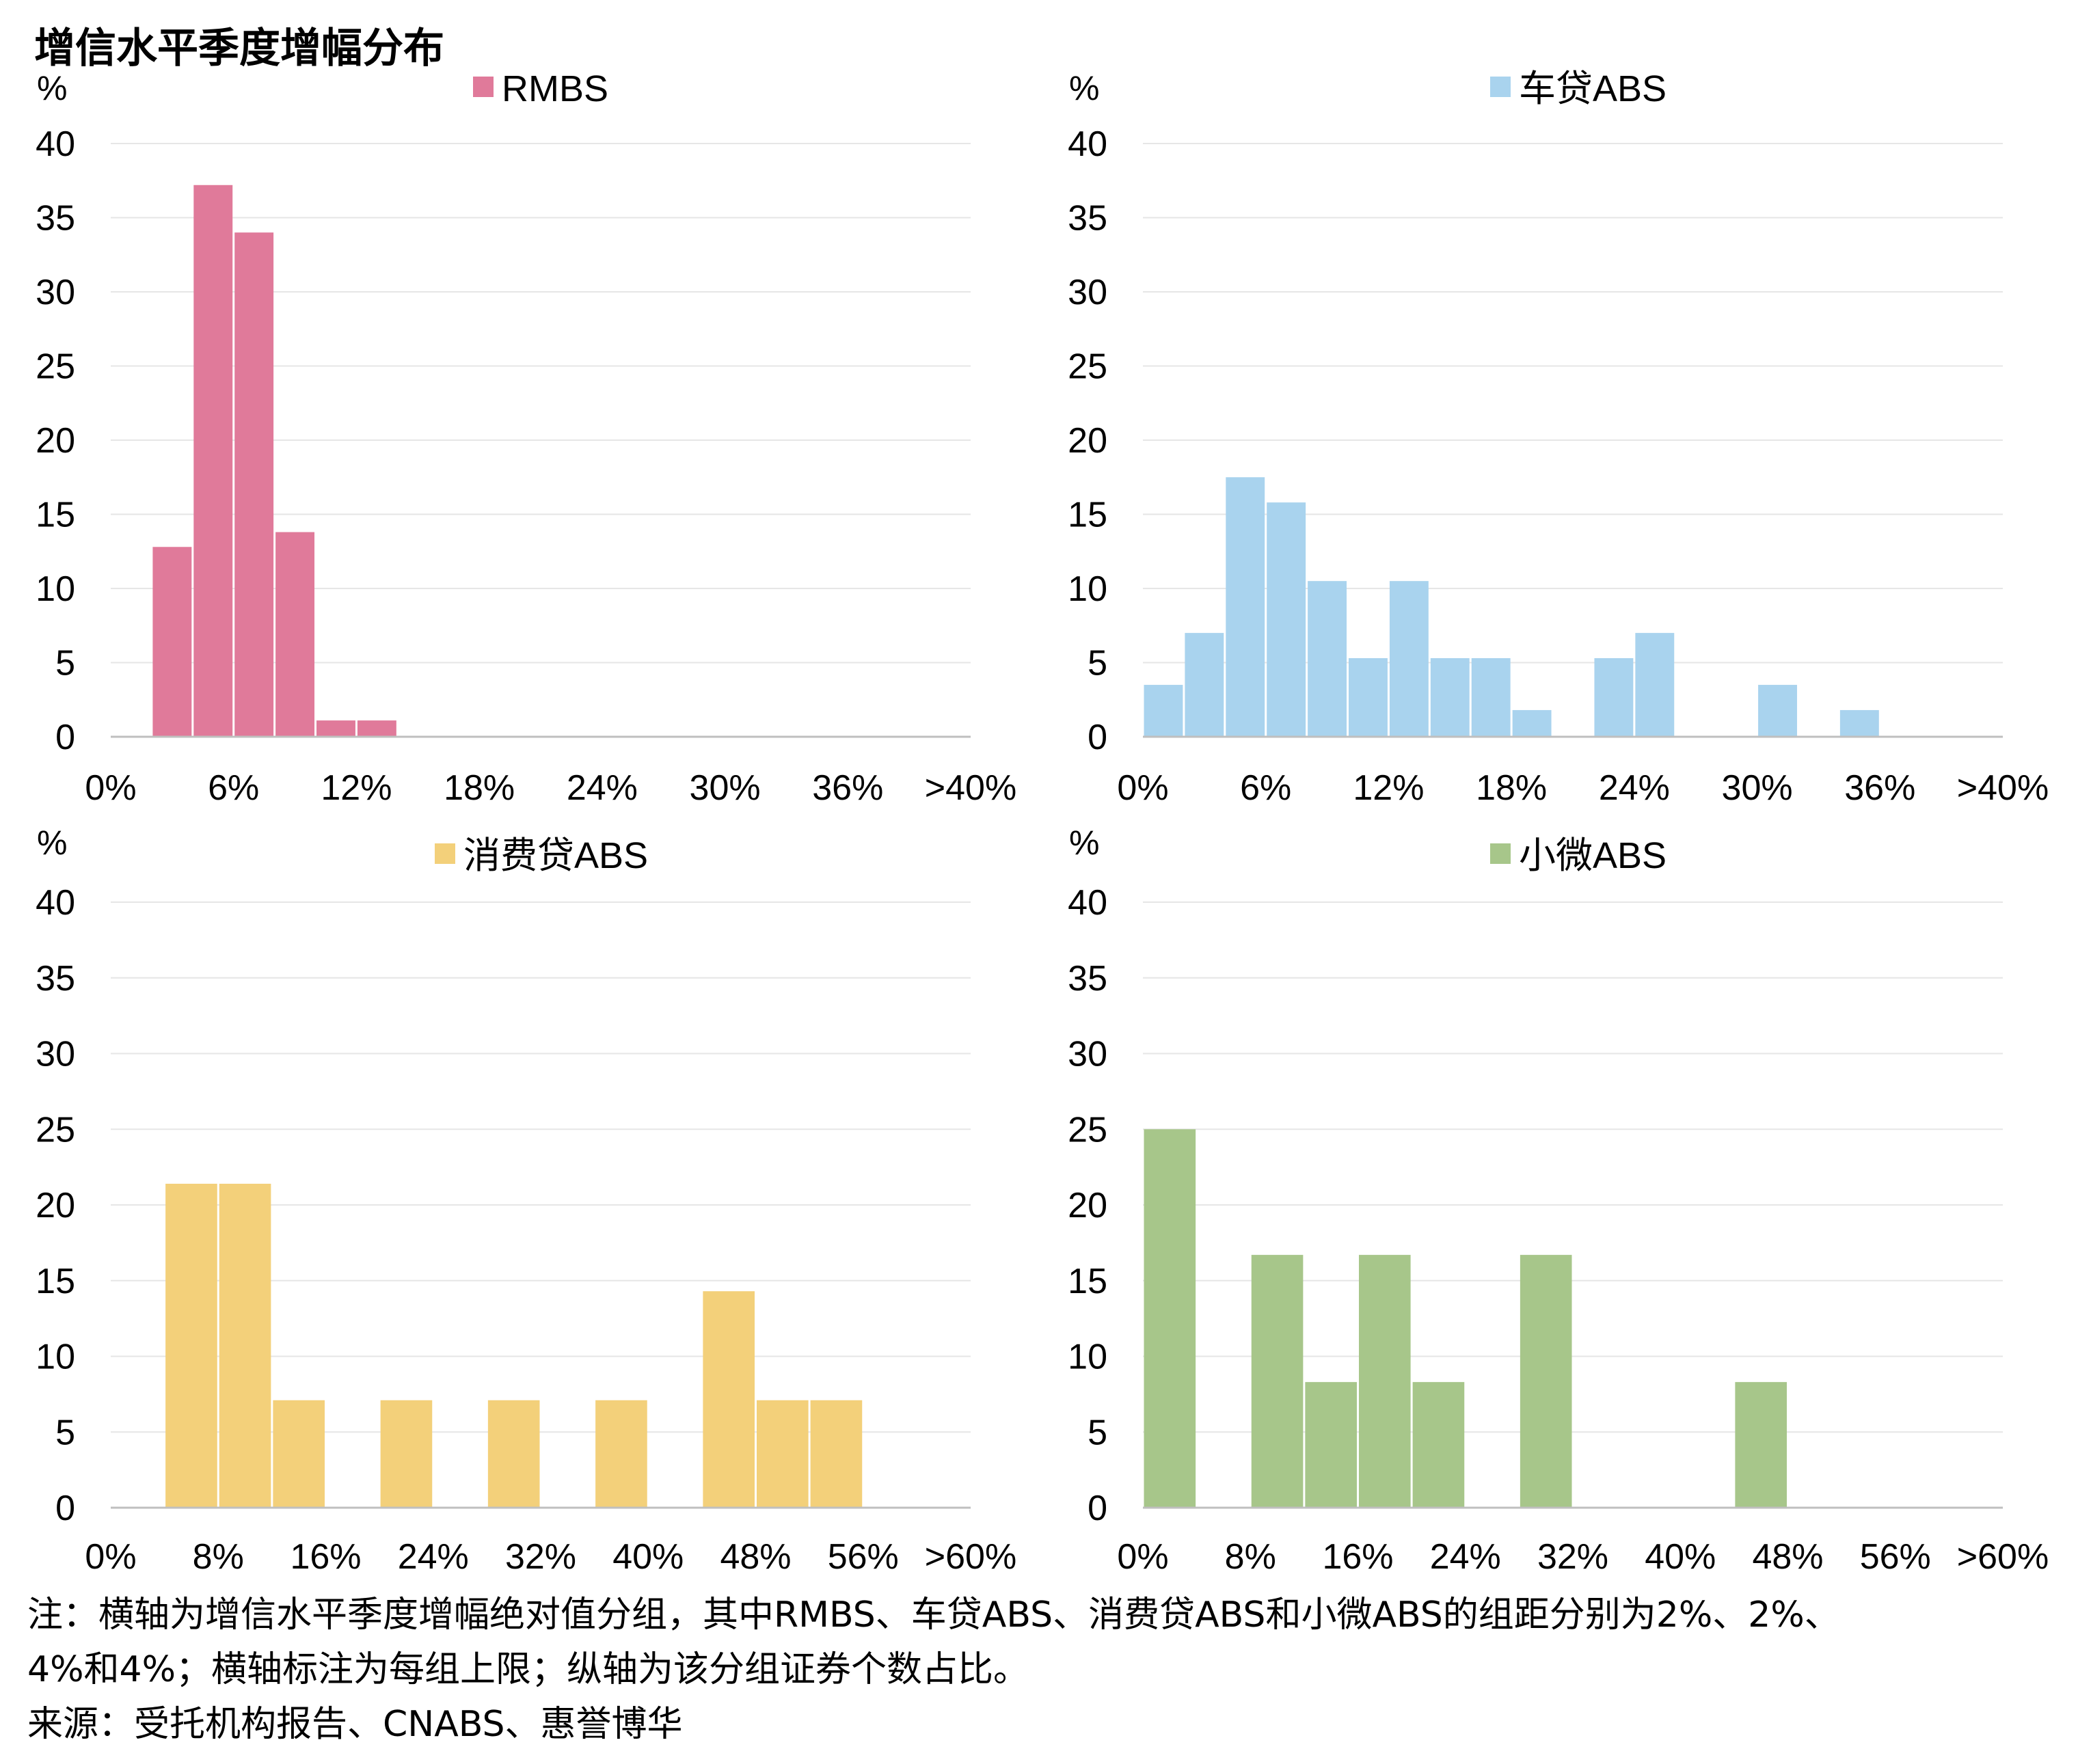 The width and height of the screenshot is (2078, 1764). What do you see at coordinates (528, 1669) in the screenshot?
I see `footnote-line-2: 4%和4%；横轴标注为每组上限；纵轴为该分组证券个数占比。` at bounding box center [528, 1669].